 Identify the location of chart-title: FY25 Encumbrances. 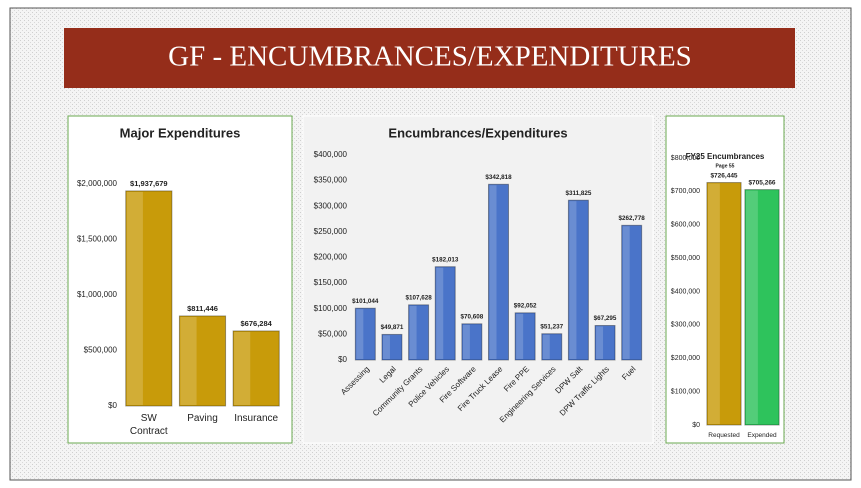
(725, 156).